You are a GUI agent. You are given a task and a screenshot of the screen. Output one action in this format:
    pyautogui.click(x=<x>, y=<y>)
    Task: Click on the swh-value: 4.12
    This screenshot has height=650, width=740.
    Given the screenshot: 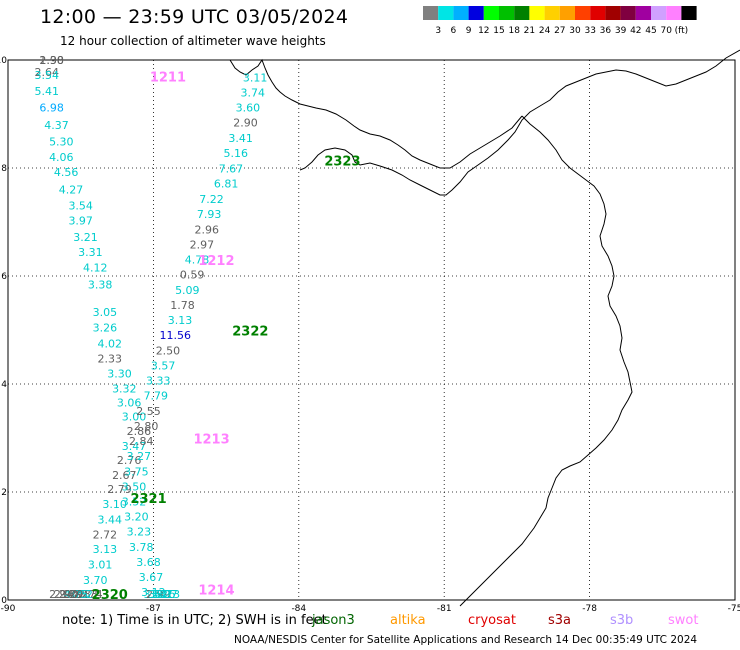 What is the action you would take?
    pyautogui.click(x=95, y=268)
    